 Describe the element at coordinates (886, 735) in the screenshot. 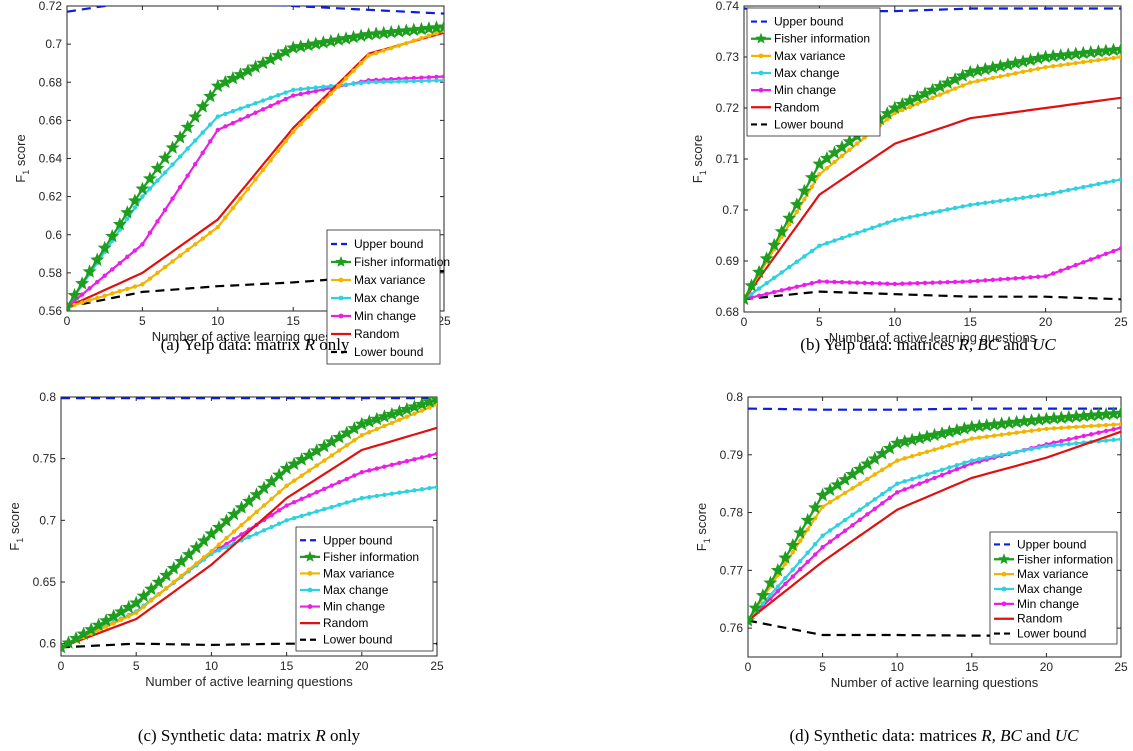

I see `caption-prefix: (d) Synthetic data: matrices` at that location.